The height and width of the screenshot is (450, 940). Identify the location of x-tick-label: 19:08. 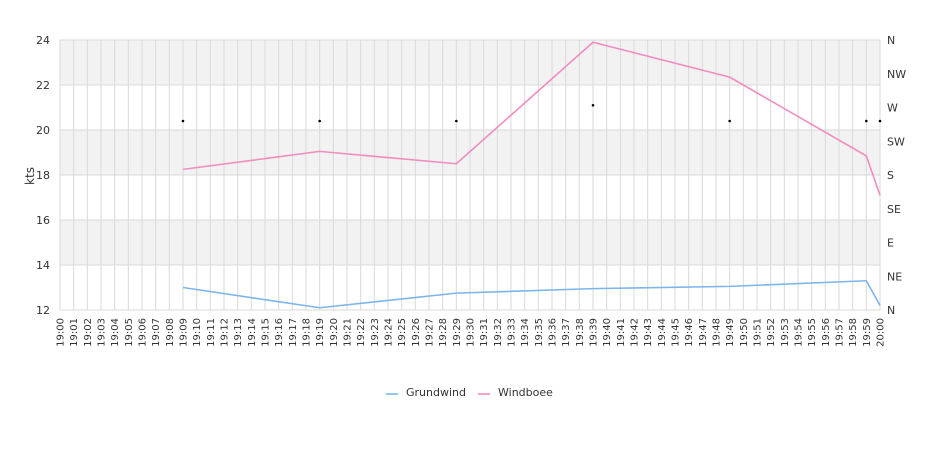
(170, 332).